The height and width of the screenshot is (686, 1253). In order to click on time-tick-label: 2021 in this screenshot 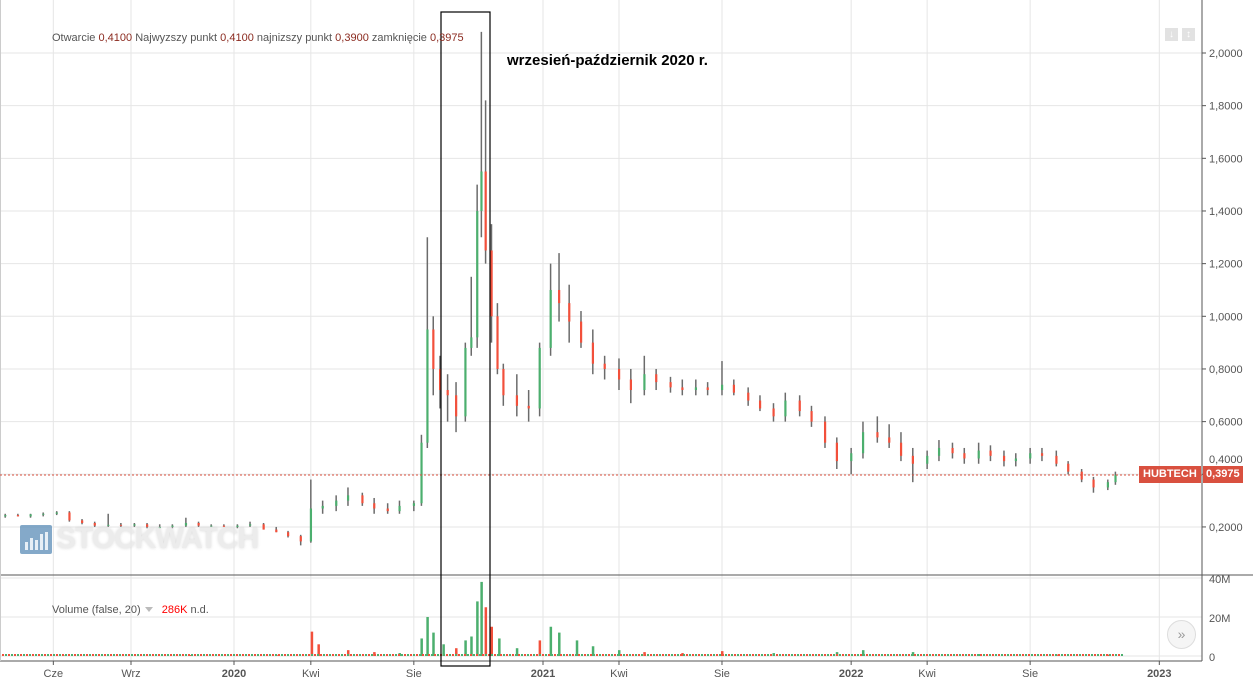, I will do `click(543, 674)`.